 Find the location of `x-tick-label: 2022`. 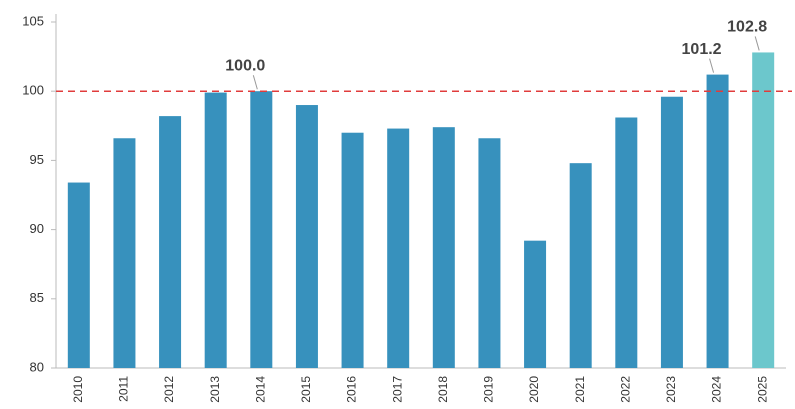

x-tick-label: 2022 is located at coordinates (625, 389).